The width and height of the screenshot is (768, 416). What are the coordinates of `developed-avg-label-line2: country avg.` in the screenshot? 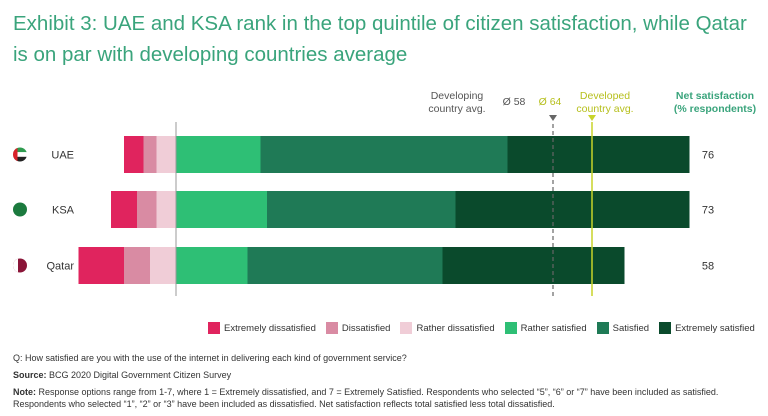 It's located at (605, 109).